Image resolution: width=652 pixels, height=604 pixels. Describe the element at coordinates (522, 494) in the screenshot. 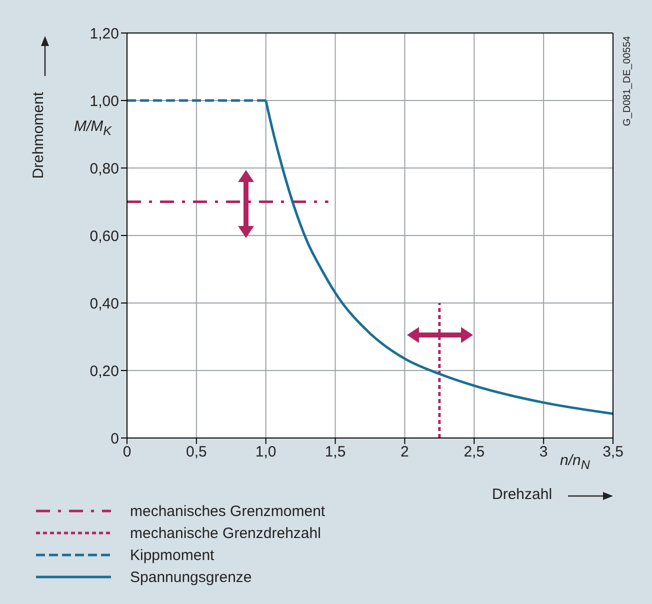

I see `x-axis-title: Drehzahl` at that location.